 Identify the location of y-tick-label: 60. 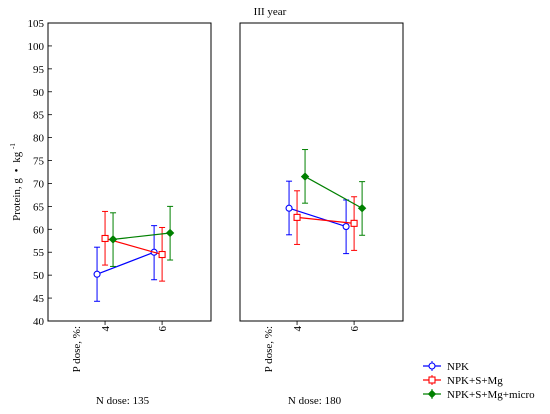
(39, 230).